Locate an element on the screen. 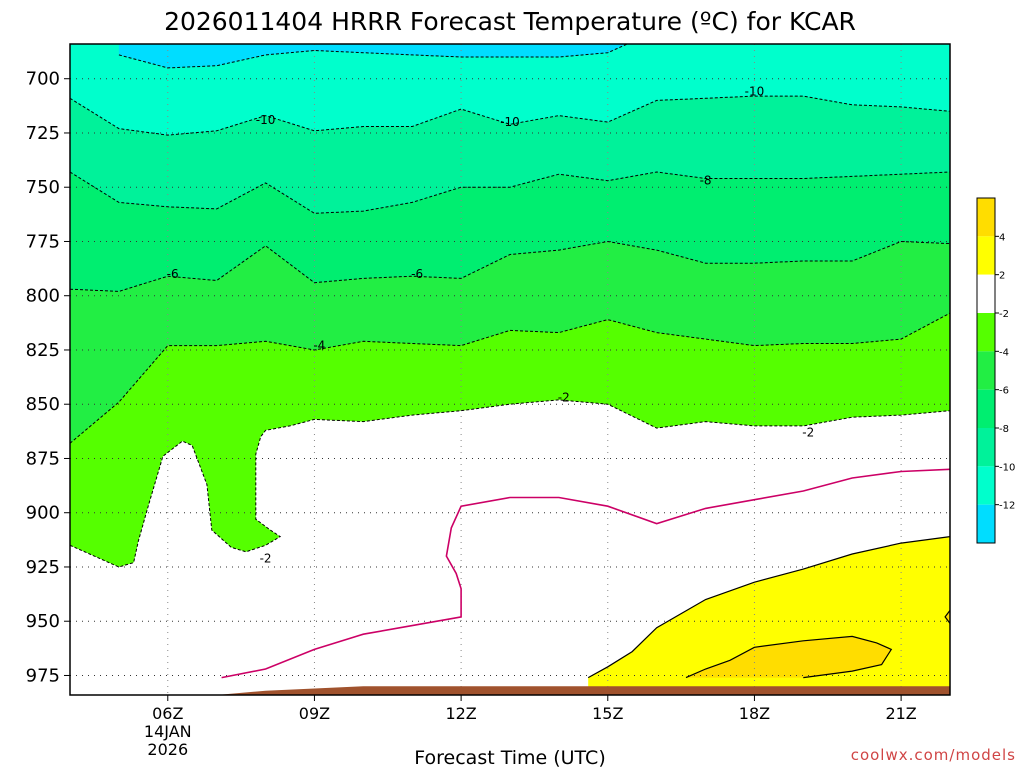  colorbar-tick-label: -10 is located at coordinates (1007, 467).